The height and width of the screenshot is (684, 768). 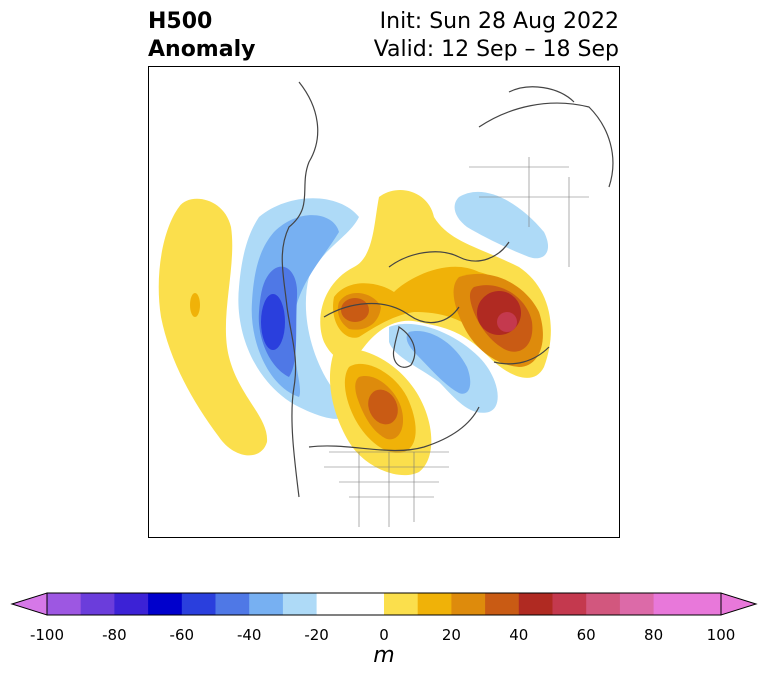 I want to click on colorbar-extend-min, so click(x=29, y=604).